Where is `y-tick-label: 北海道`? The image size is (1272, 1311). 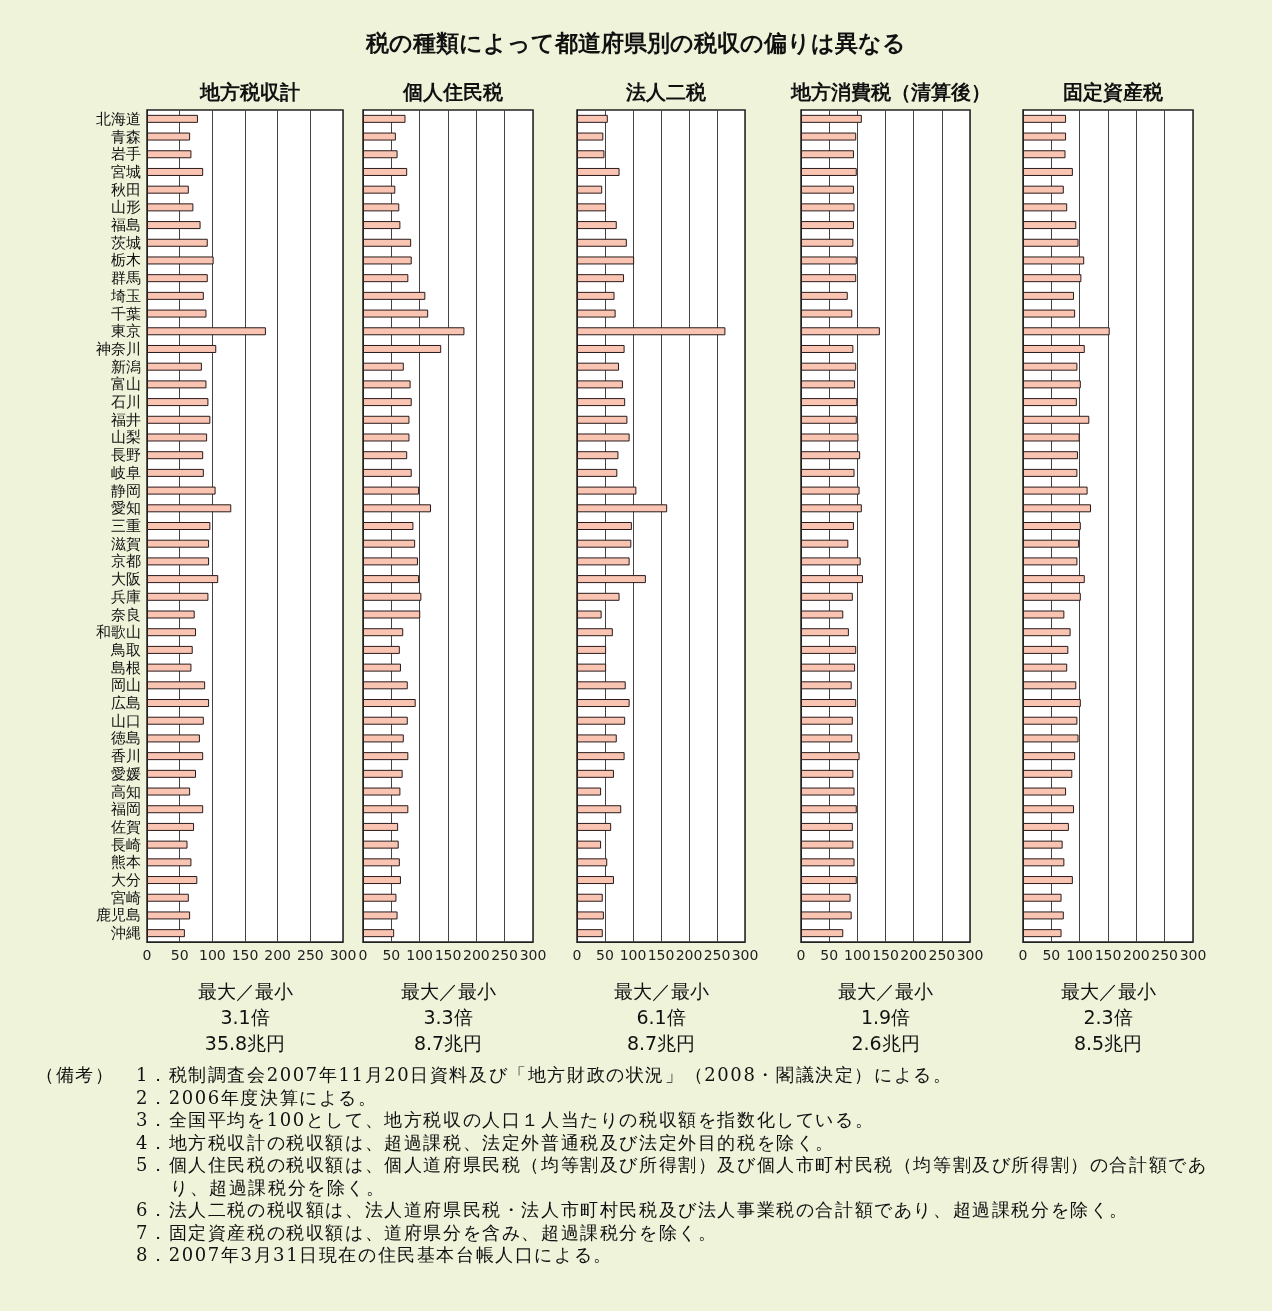
y-tick-label: 北海道 is located at coordinates (118, 118).